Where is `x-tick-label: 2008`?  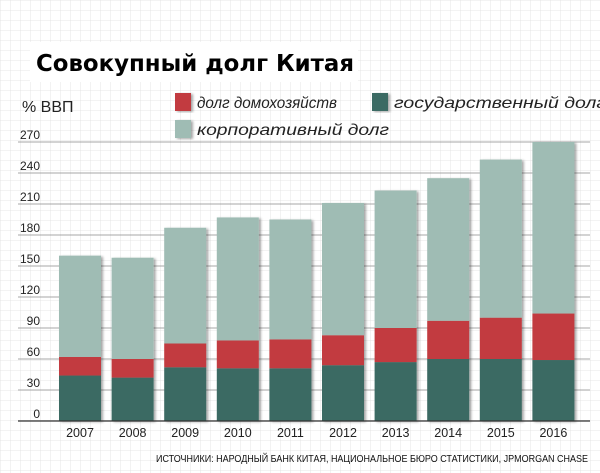 x-tick-label: 2008 is located at coordinates (133, 433).